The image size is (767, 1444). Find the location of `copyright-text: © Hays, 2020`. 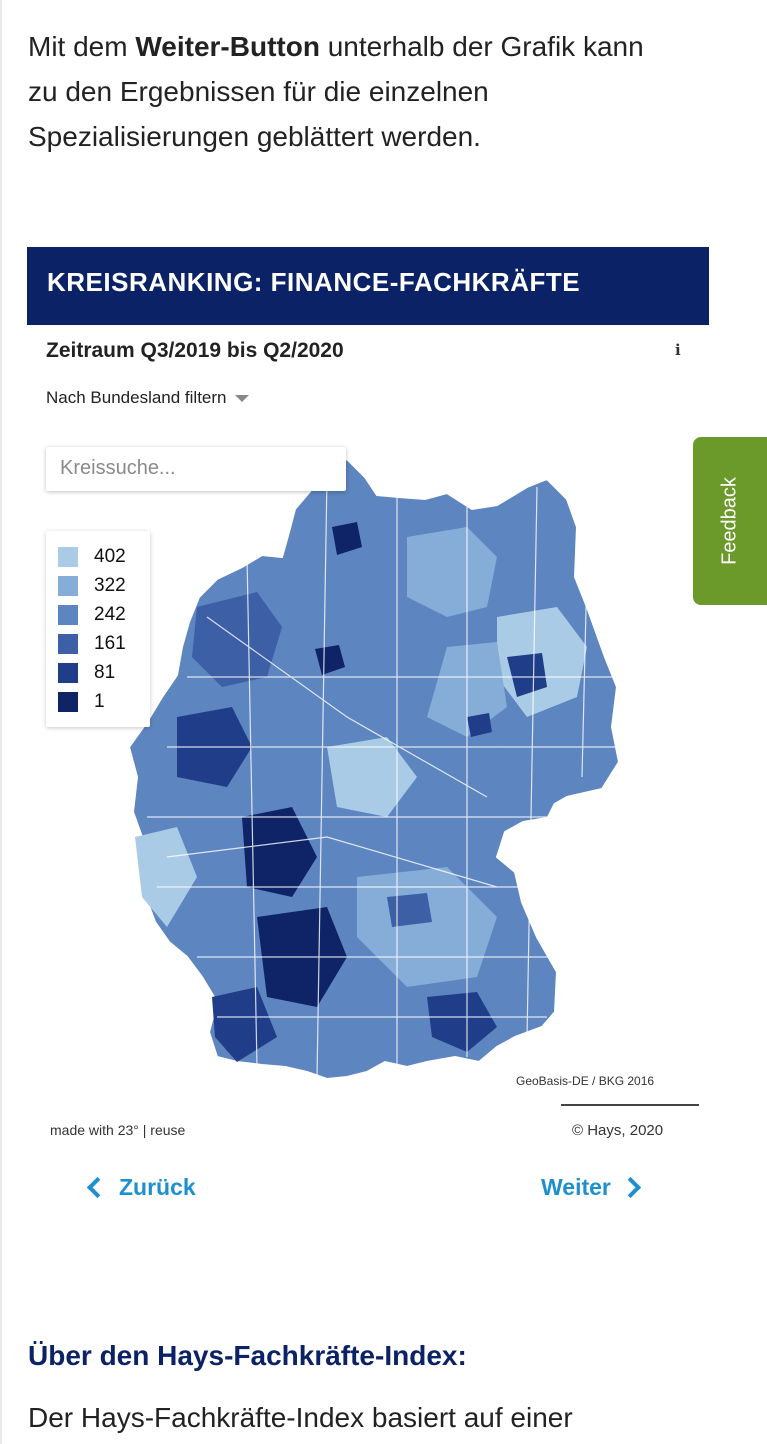

copyright-text: © Hays, 2020 is located at coordinates (618, 1130).